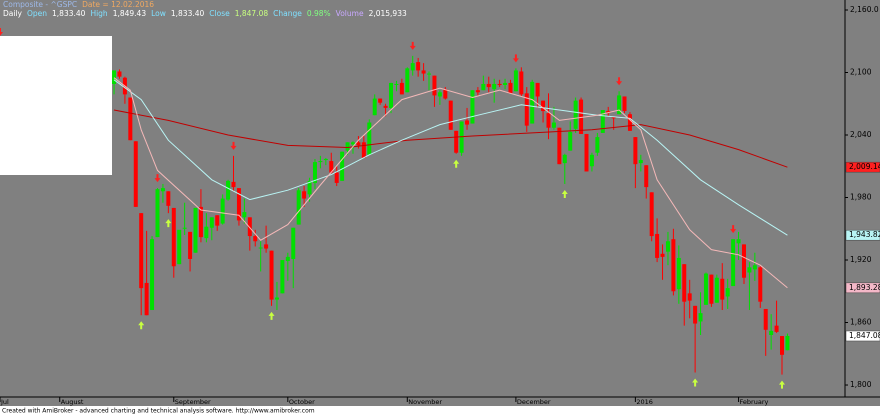  What do you see at coordinates (440, 410) in the screenshot?
I see `footer-band` at bounding box center [440, 410].